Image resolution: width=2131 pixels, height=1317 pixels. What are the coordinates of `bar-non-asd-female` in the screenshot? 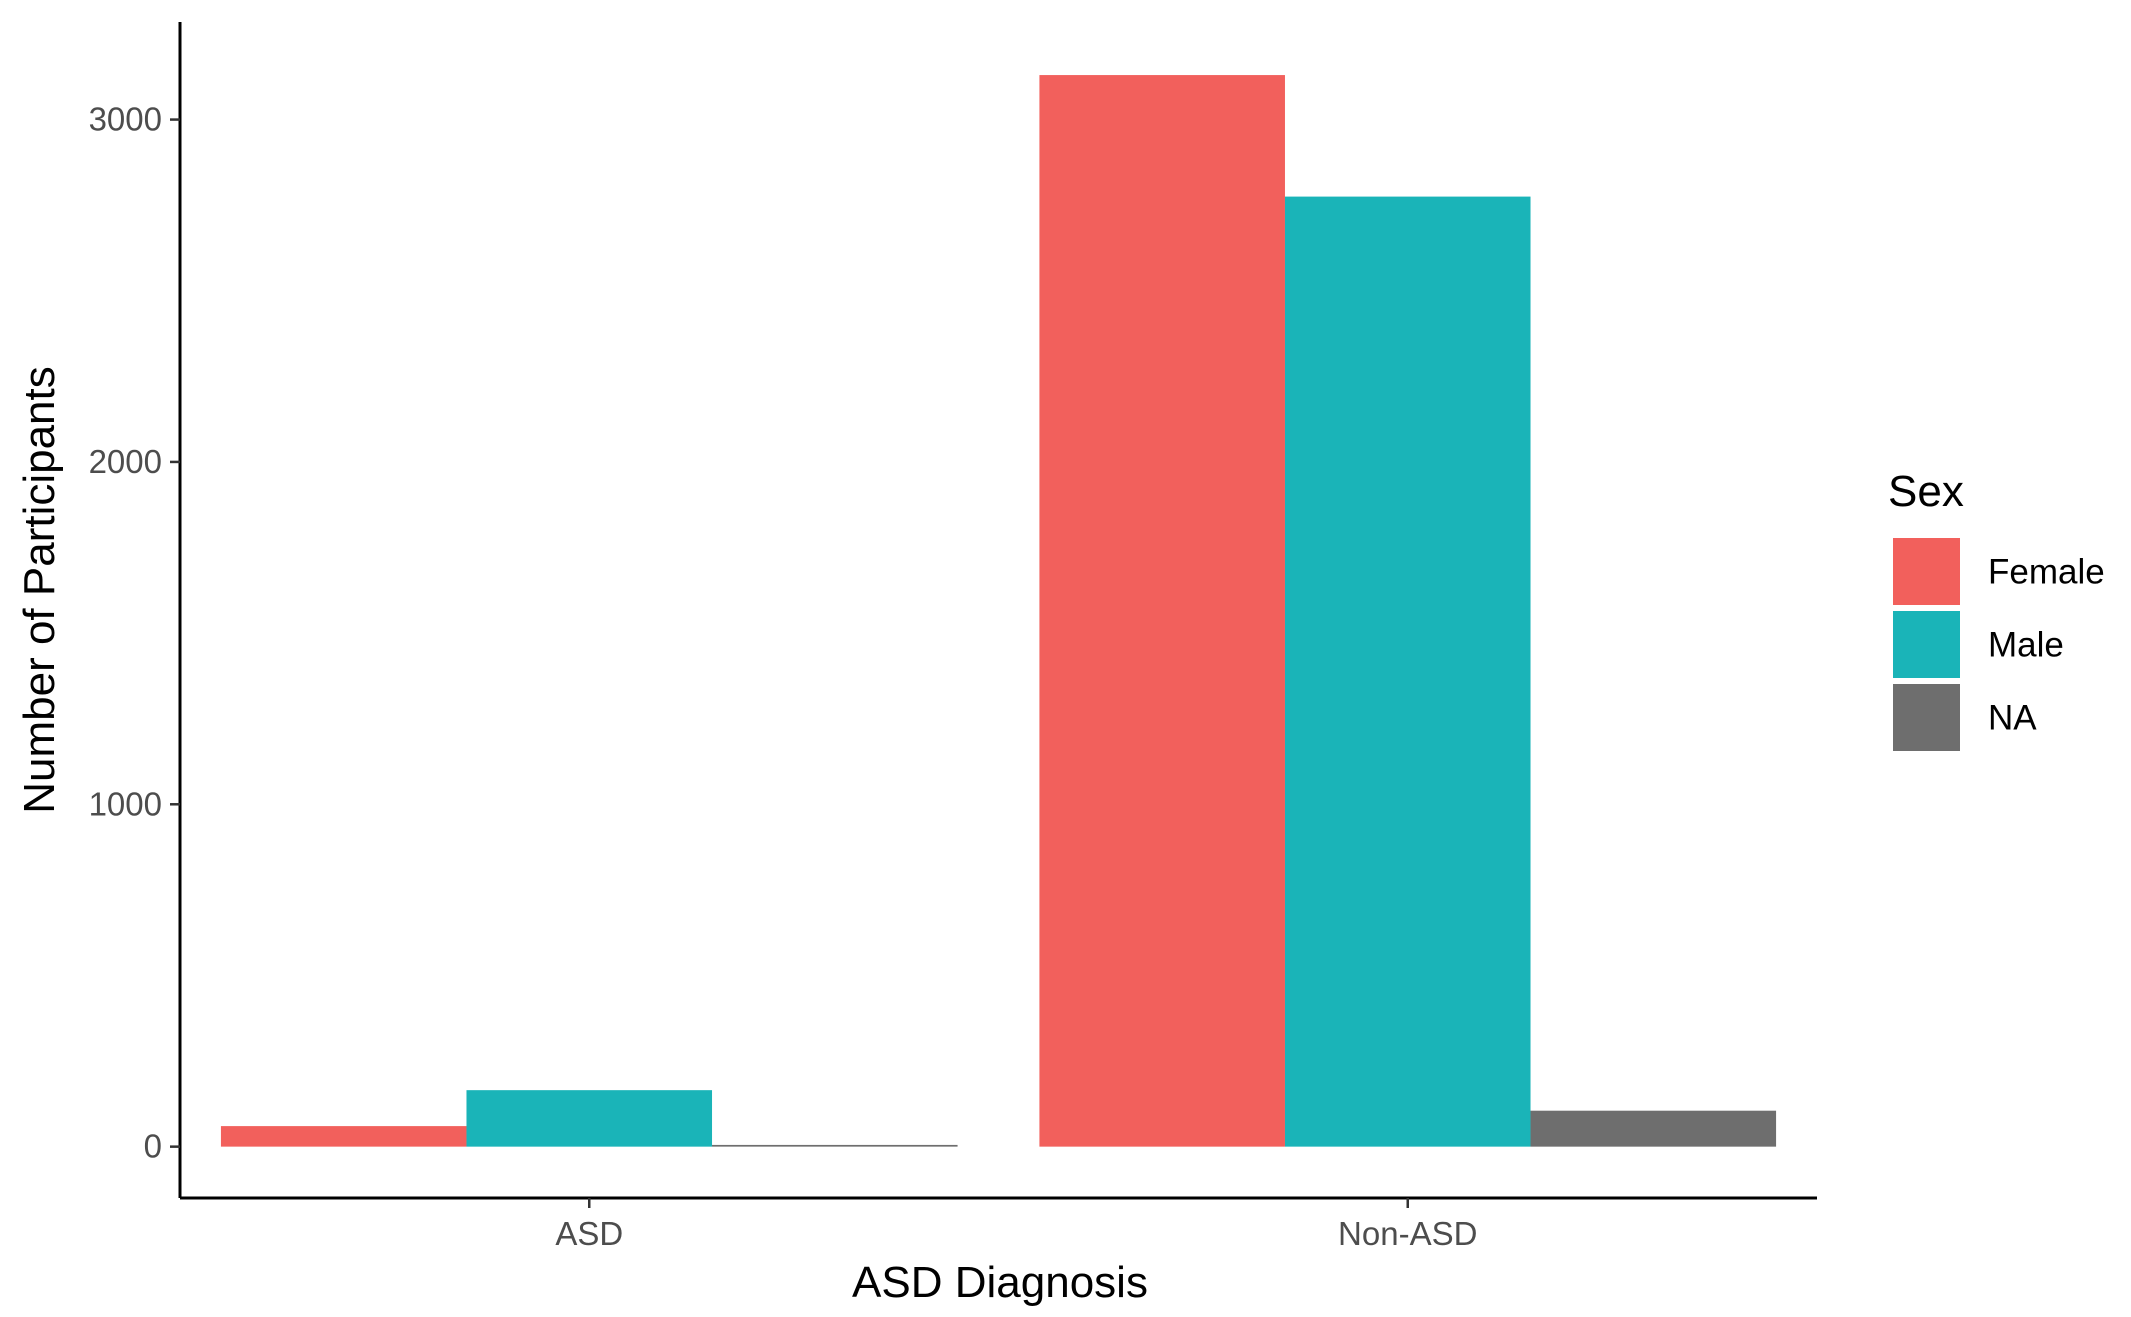 It's located at (1162, 611).